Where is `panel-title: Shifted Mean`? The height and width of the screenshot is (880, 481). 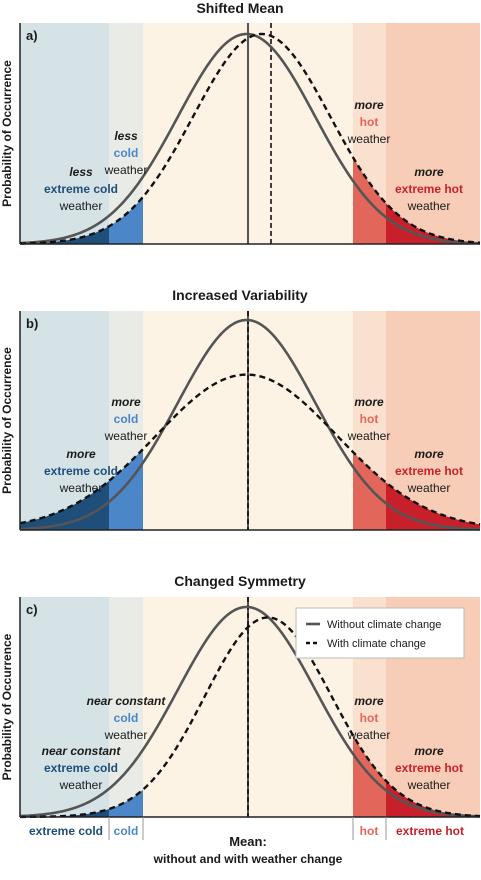 panel-title: Shifted Mean is located at coordinates (239, 8).